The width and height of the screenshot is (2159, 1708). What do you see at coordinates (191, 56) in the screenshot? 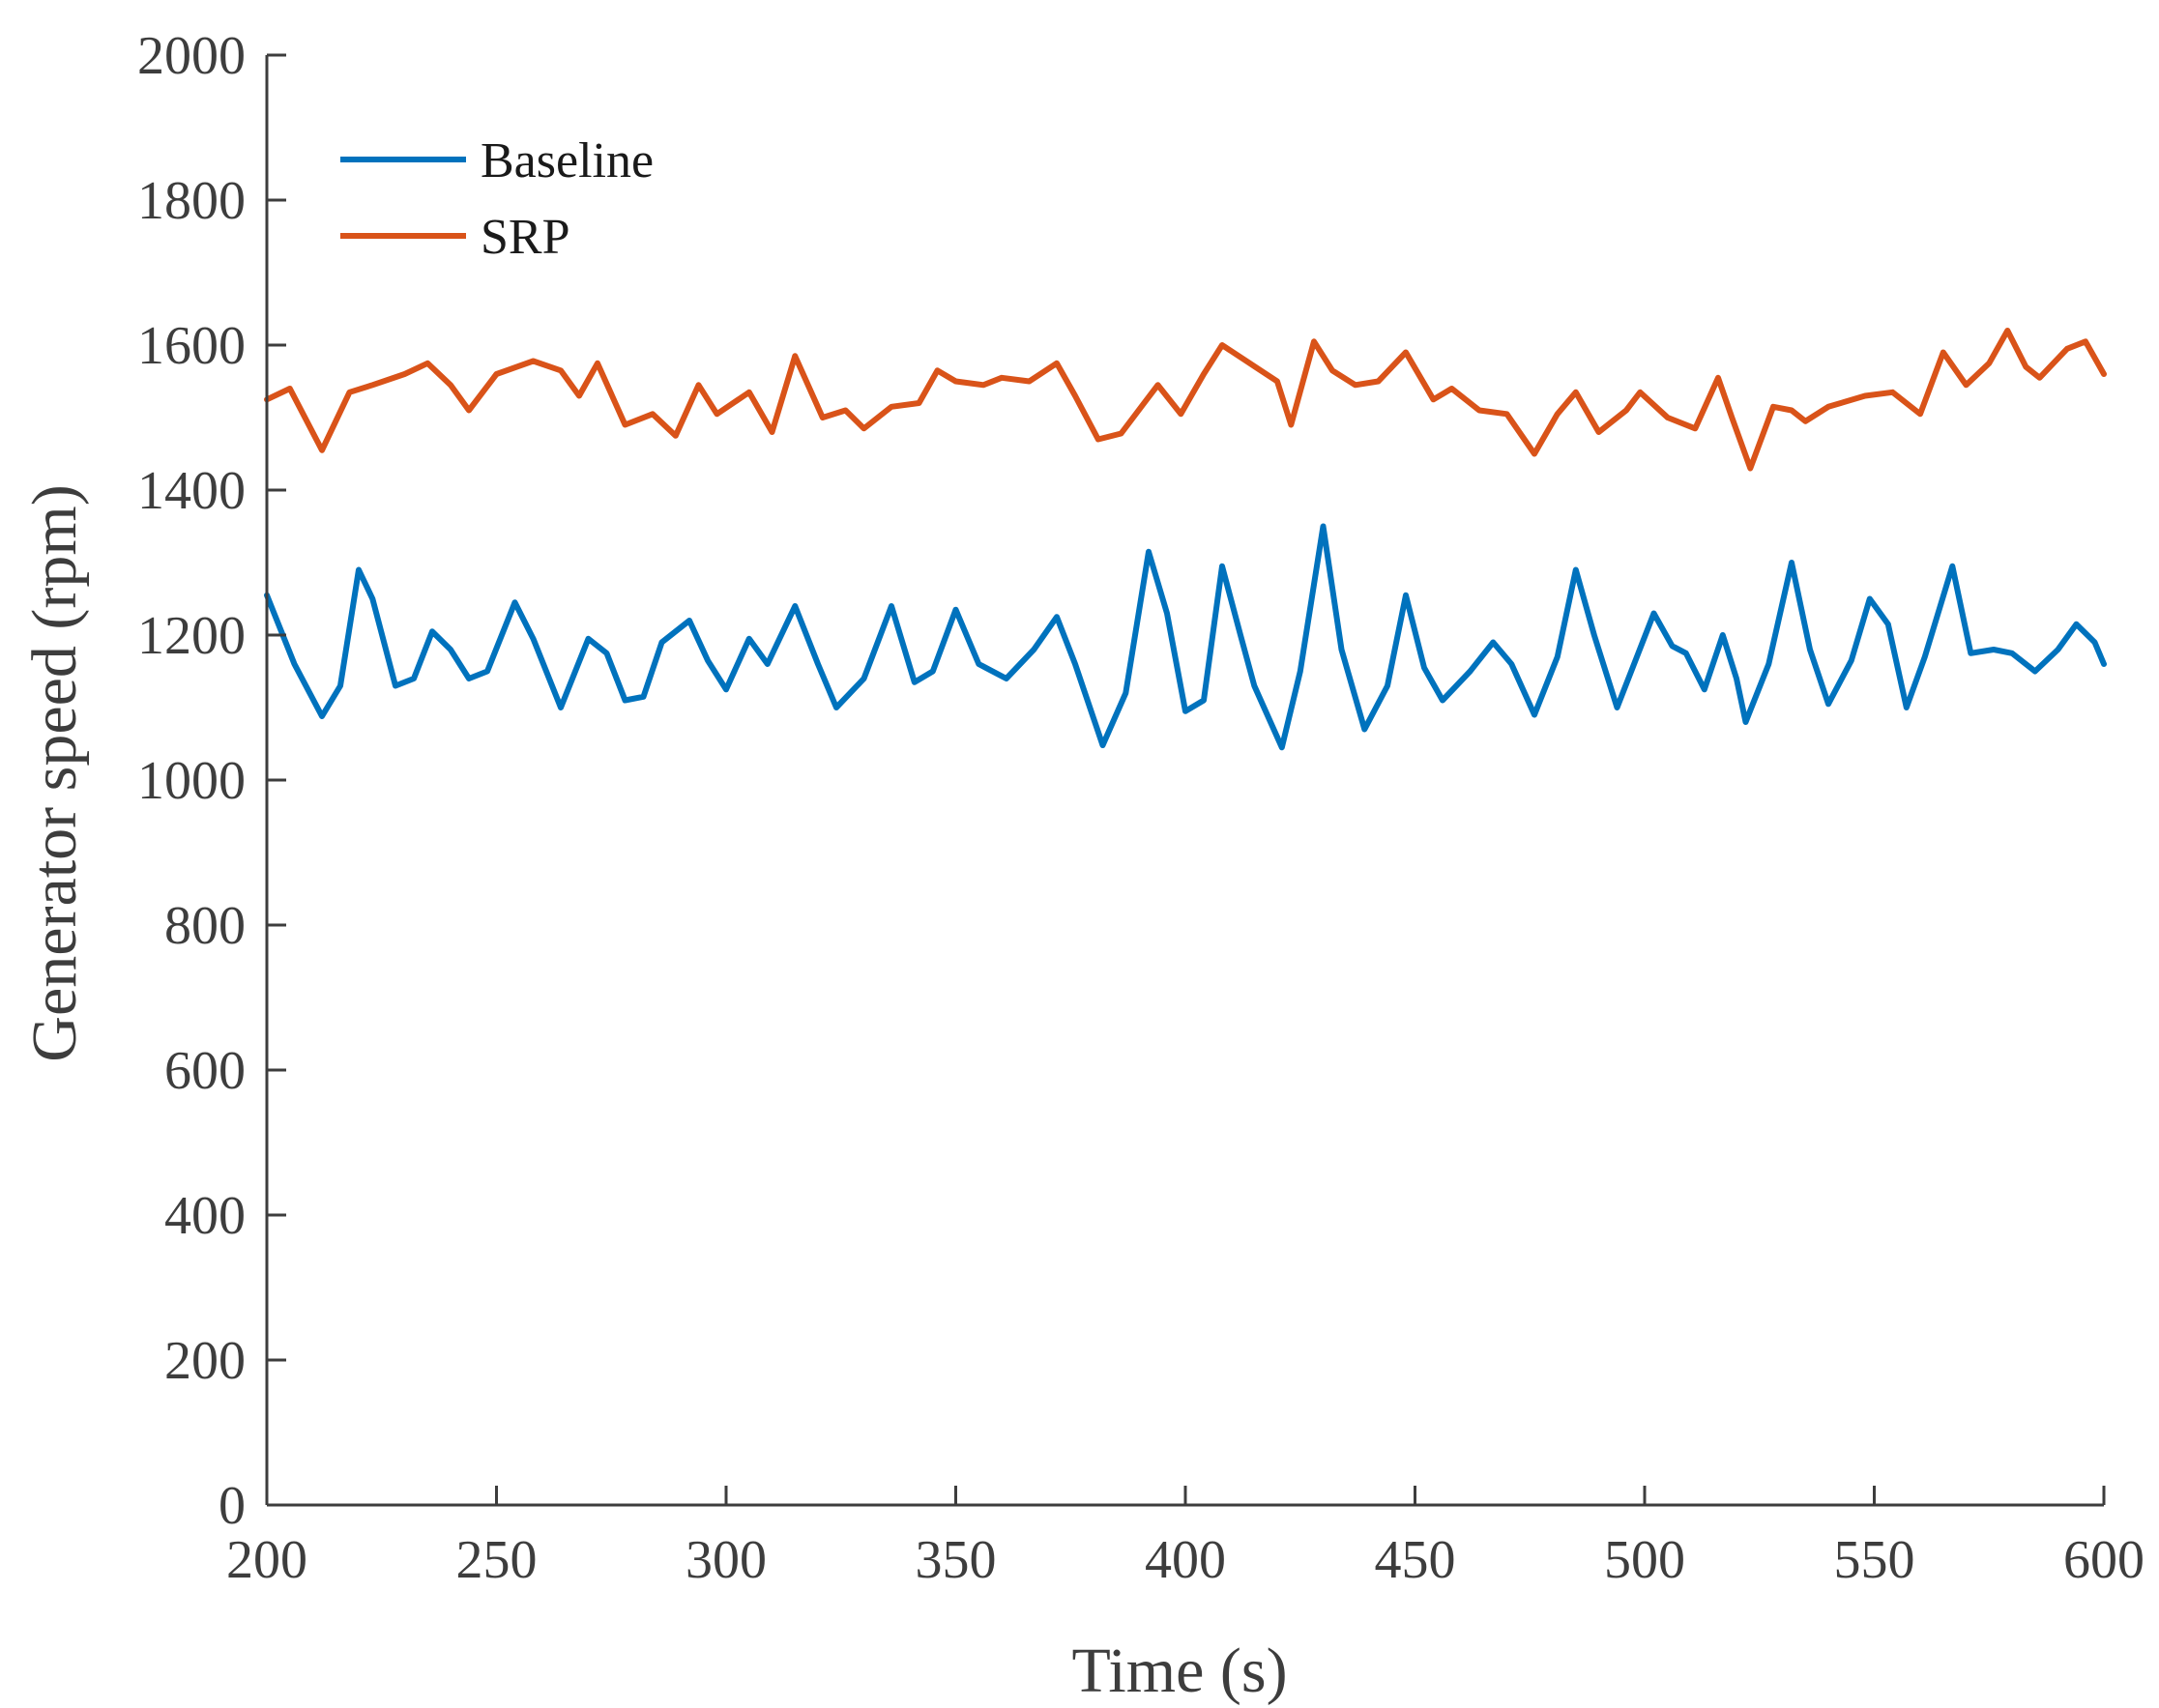
I see `y-tick-label: 2000` at bounding box center [191, 56].